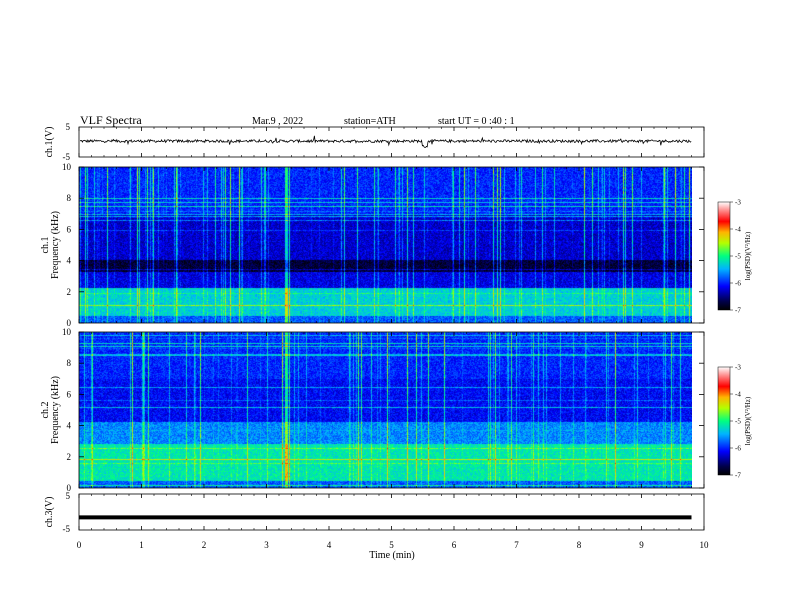  What do you see at coordinates (55, 245) in the screenshot?
I see `ch1-spectrogram-ylabel-freq: Frequency (kHz)` at bounding box center [55, 245].